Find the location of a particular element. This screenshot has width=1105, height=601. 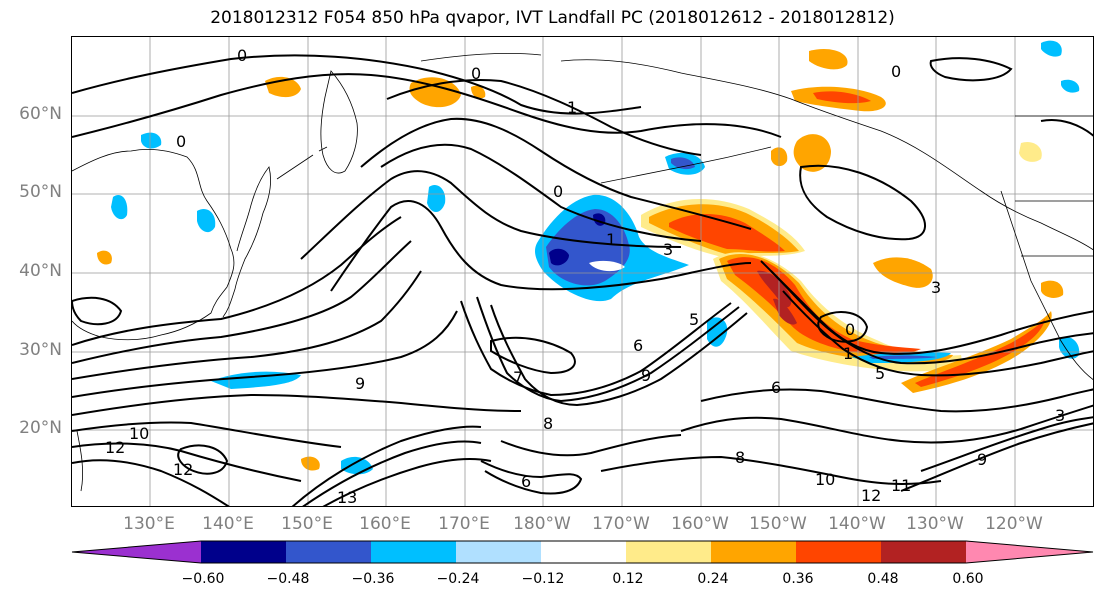

colorbar-extend-high is located at coordinates (1029, 552).